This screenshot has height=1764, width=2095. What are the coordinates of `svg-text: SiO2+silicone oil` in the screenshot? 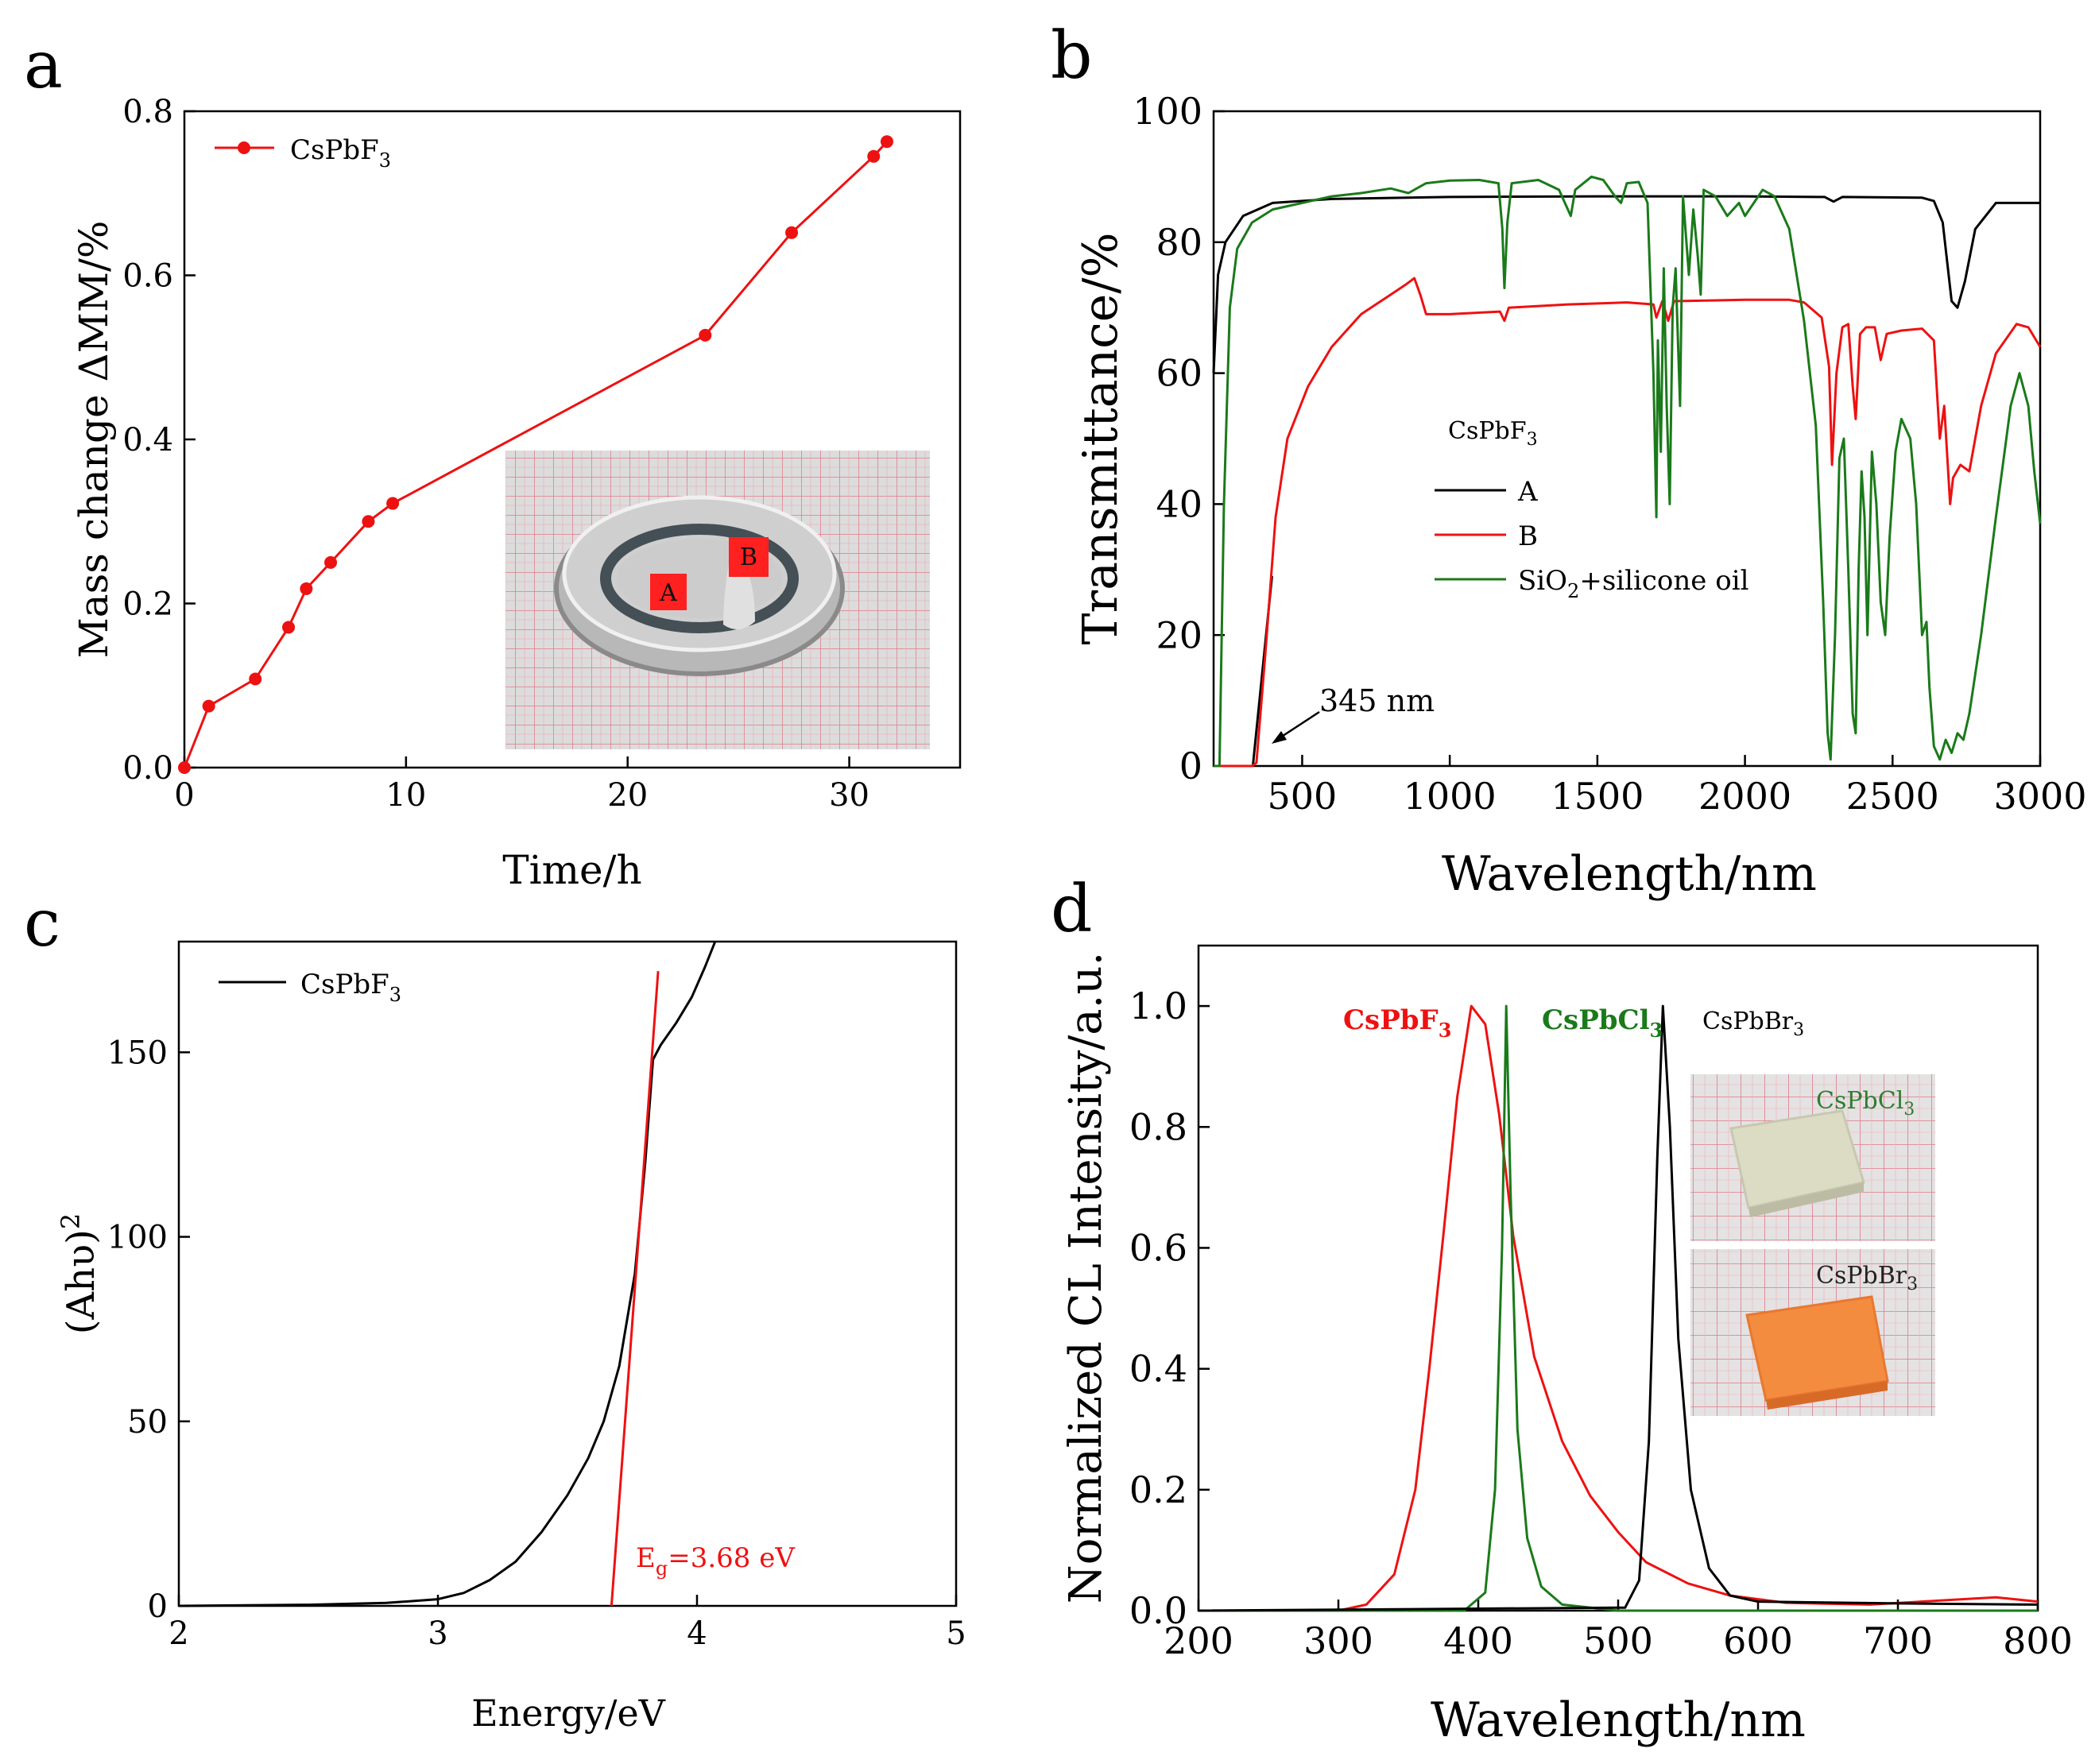 It's located at (1633, 583).